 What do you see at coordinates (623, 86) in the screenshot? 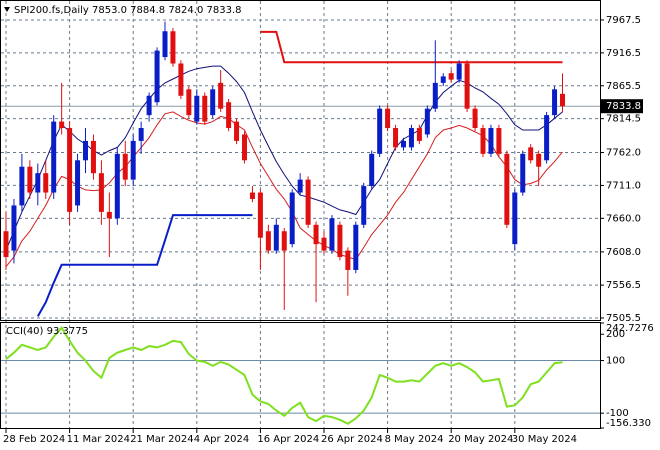
I see `y-tick-label: 7865.5` at bounding box center [623, 86].